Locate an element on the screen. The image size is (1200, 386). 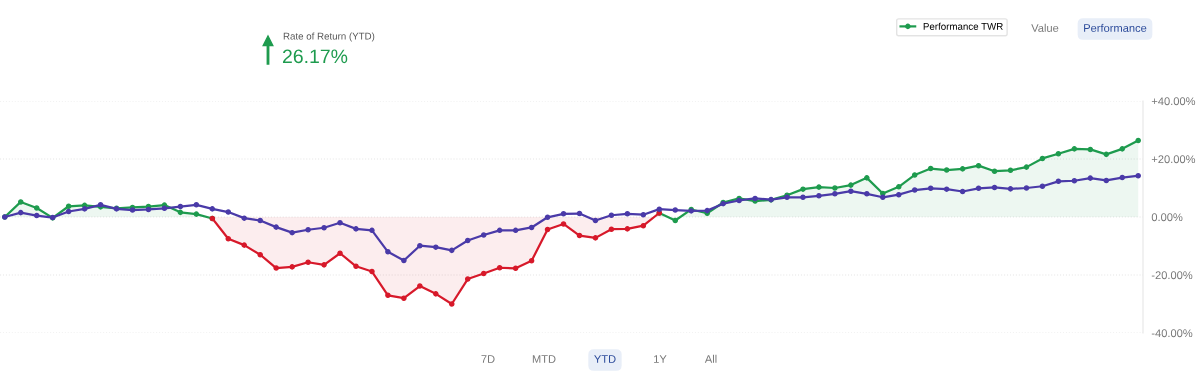
y-tick-label: 0.00% is located at coordinates (1167, 217).